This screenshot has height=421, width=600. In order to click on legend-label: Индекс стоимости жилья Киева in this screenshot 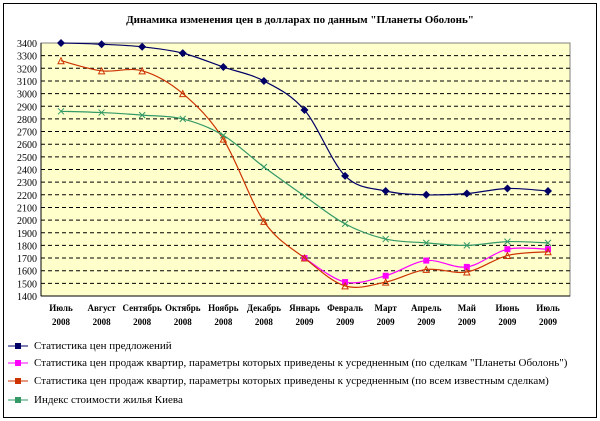, I will do `click(108, 400)`.